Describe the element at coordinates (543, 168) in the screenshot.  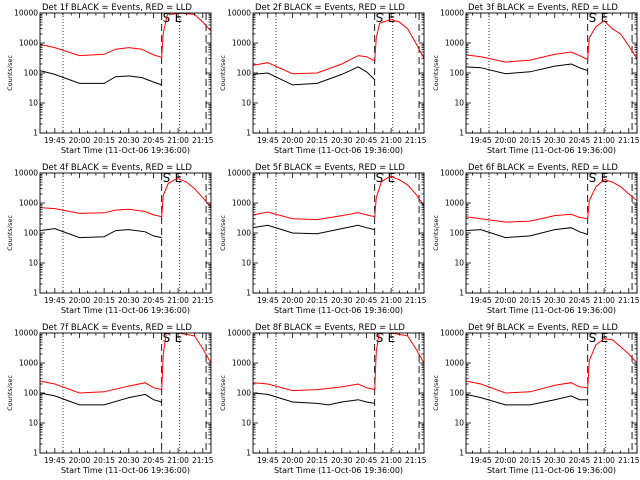
I see `panel-title: Det 6f BLACK = Events, RED = LLD` at that location.